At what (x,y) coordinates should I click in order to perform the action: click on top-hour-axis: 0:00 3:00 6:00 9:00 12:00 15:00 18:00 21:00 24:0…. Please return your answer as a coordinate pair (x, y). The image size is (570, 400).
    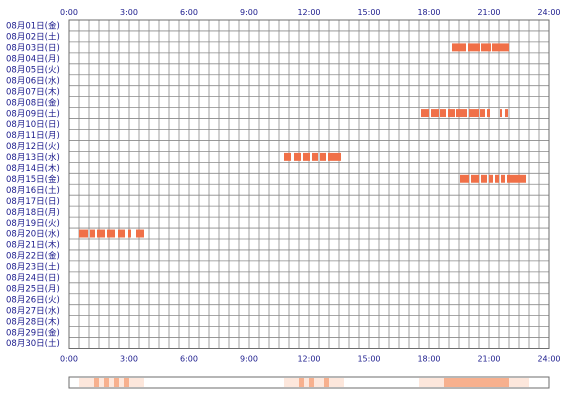
    Looking at the image, I should click on (310, 12).